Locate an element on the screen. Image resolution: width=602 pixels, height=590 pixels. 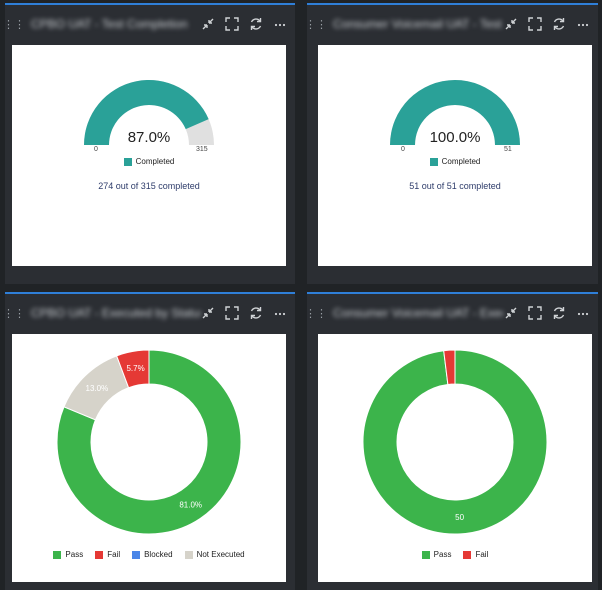
donut-data-label: 5.7% is located at coordinates (135, 368).